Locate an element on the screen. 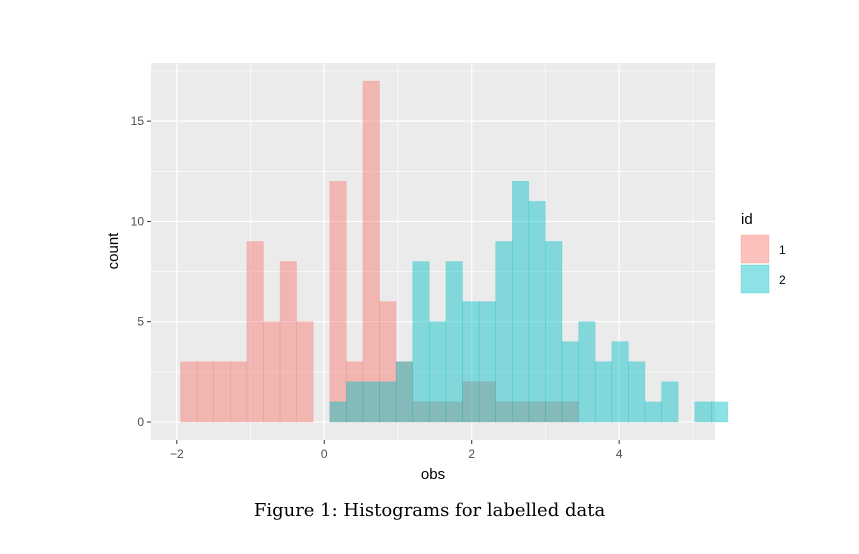 This screenshot has width=859, height=554. y-axis: 0 5 10 15 is located at coordinates (141, 271).